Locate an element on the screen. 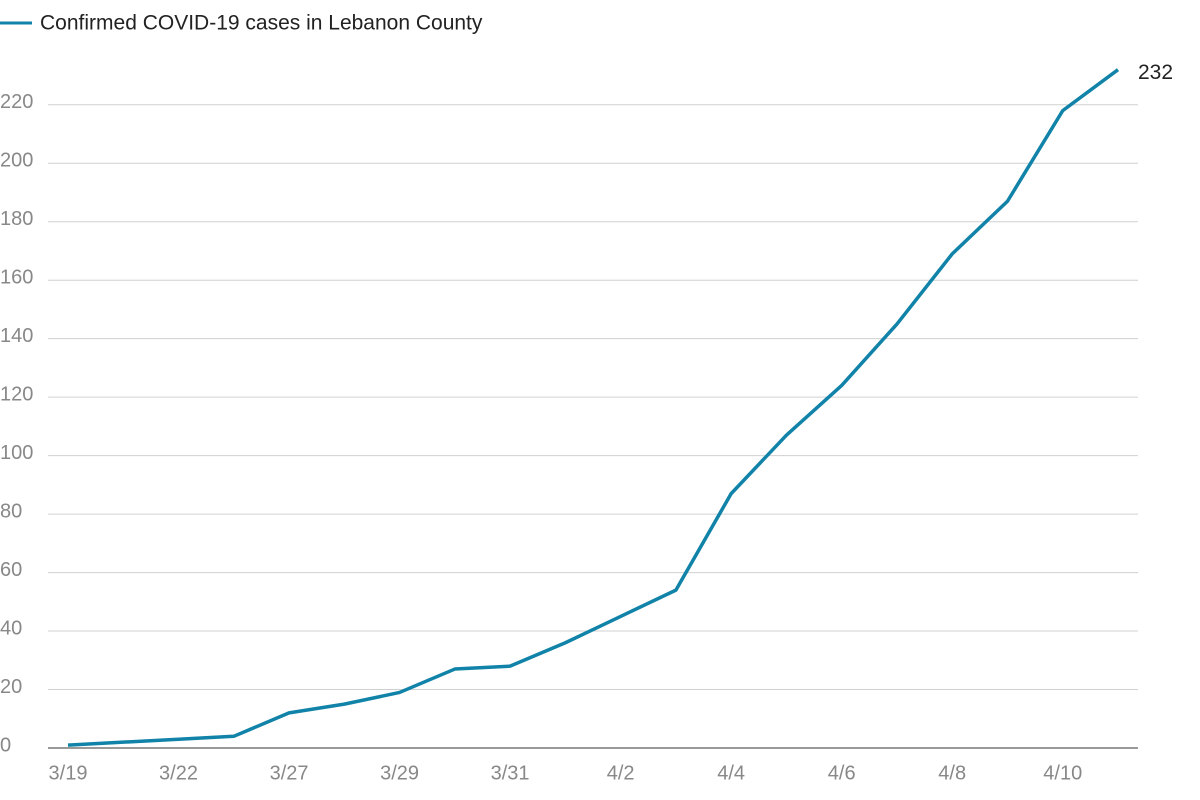 This screenshot has height=800, width=1200. y-tick-label: 60 is located at coordinates (11, 570).